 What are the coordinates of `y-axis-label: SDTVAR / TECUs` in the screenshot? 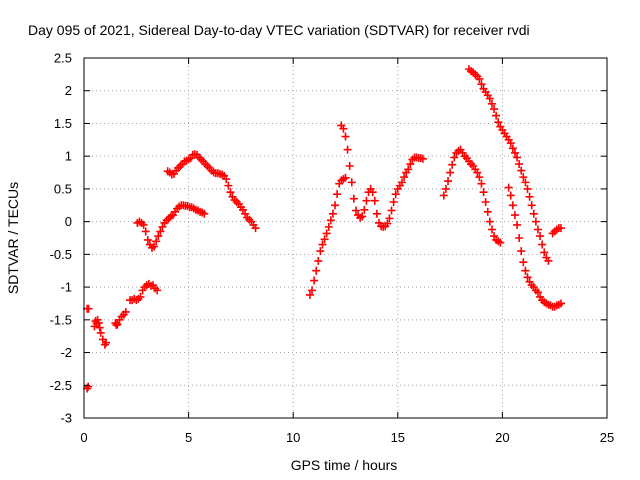 It's located at (13, 238).